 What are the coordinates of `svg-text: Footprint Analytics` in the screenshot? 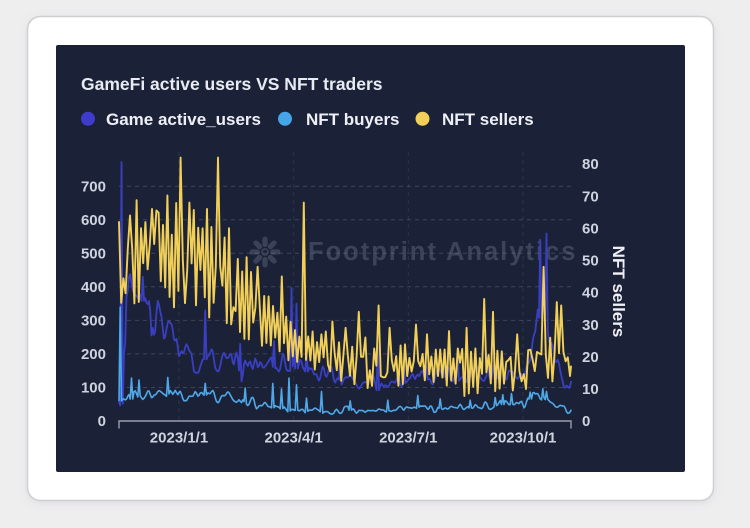 It's located at (442, 252).